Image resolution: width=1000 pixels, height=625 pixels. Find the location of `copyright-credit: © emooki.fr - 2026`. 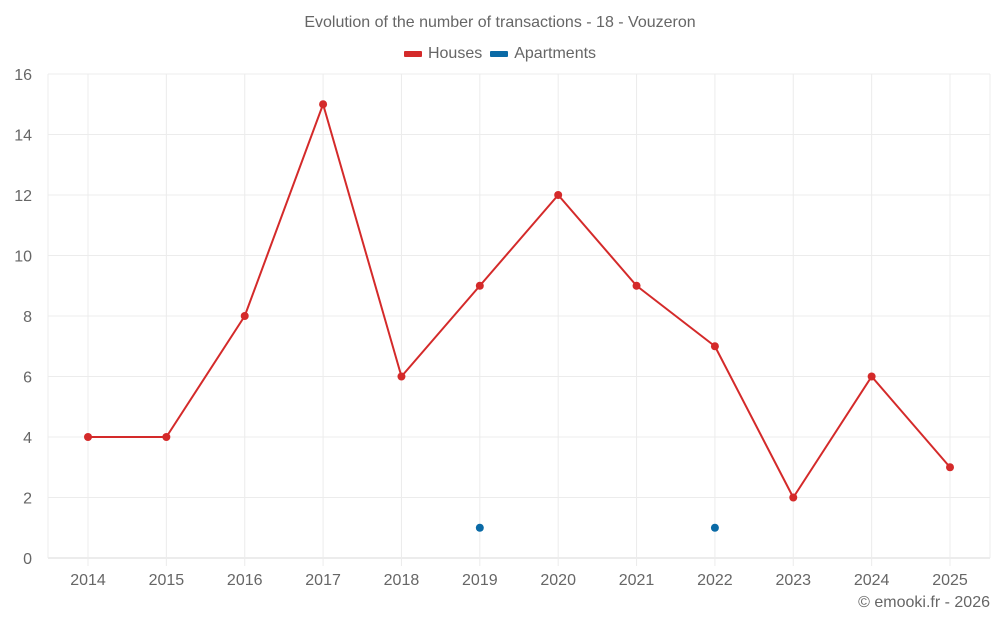

copyright-credit: © emooki.fr - 2026 is located at coordinates (924, 602).